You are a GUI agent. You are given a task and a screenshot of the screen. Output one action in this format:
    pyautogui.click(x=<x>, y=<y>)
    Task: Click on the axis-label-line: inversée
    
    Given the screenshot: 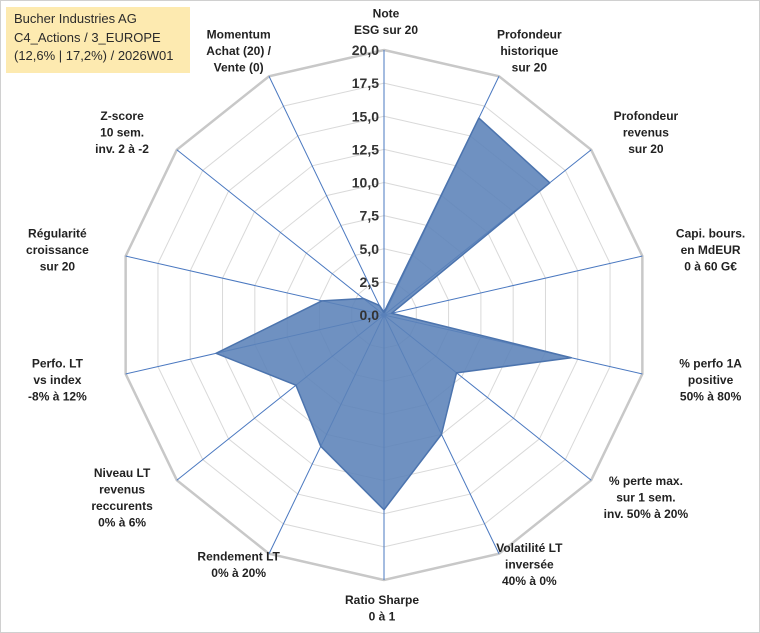 What is the action you would take?
    pyautogui.click(x=529, y=565)
    